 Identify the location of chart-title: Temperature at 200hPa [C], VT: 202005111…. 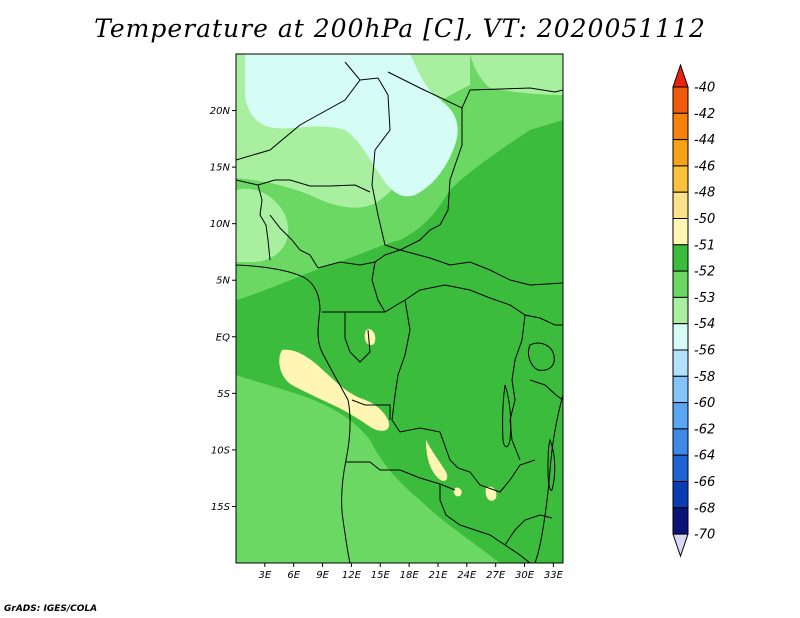
(400, 28).